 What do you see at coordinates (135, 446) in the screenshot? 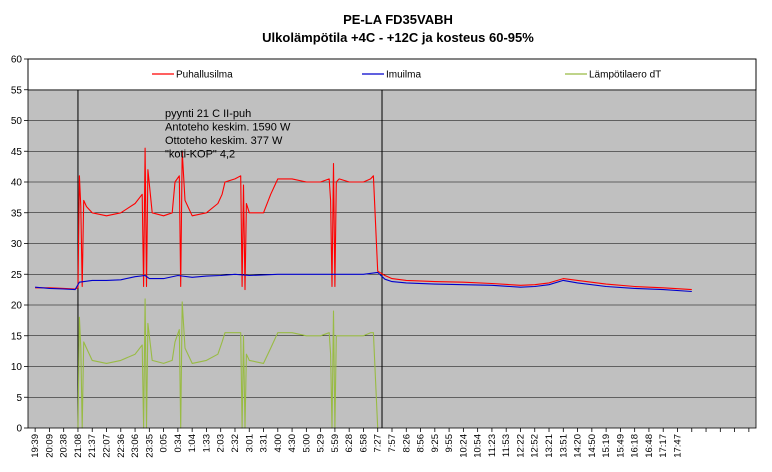
I see `x-tick-label: 23:06` at bounding box center [135, 446].